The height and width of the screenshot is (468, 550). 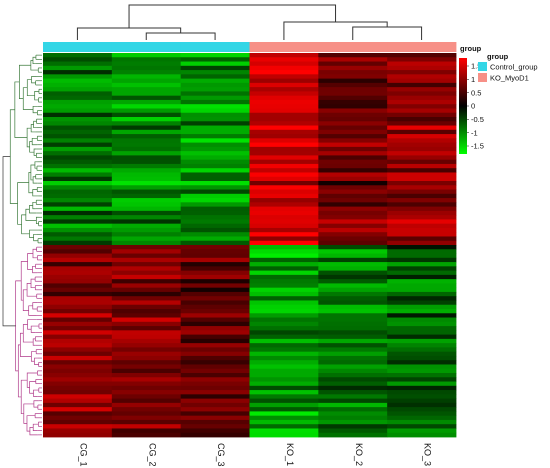 What do you see at coordinates (78, 47) in the screenshot?
I see `group-bar-segment` at bounding box center [78, 47].